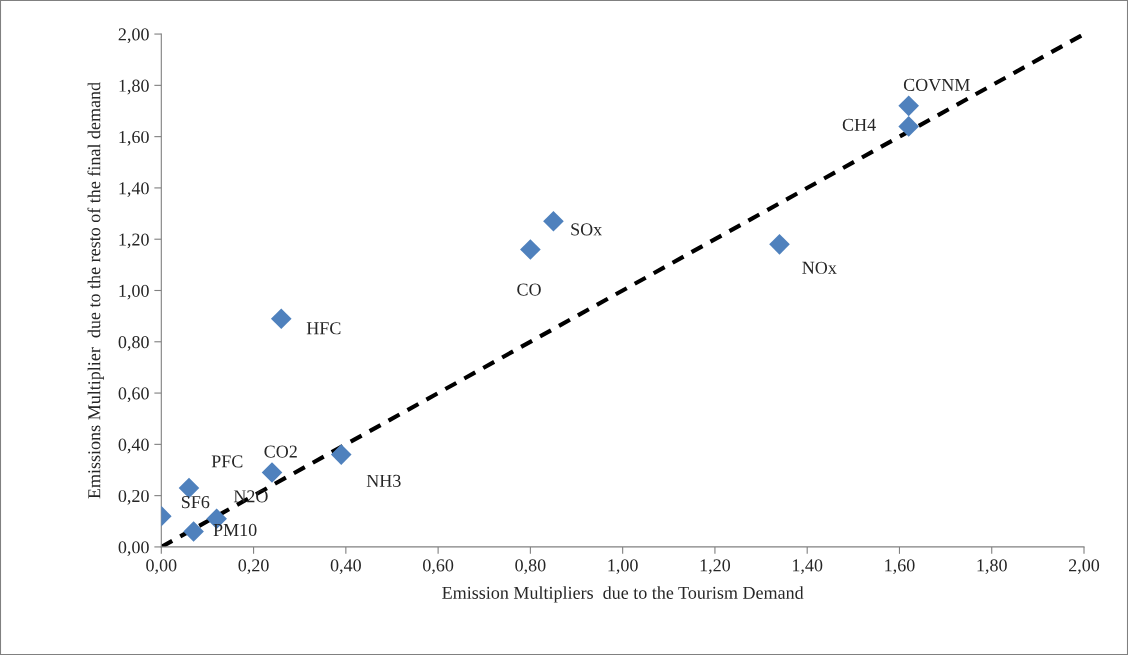 The height and width of the screenshot is (655, 1128). What do you see at coordinates (96, 290) in the screenshot?
I see `y-axis-title: Emissions Multiplier due to the resto of the final demand` at bounding box center [96, 290].